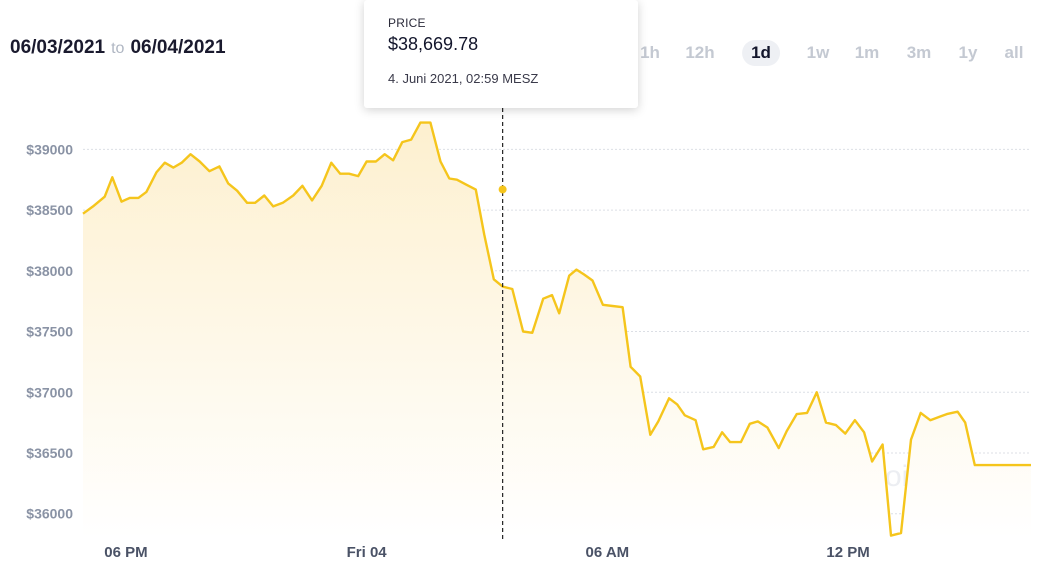  Describe the element at coordinates (818, 52) in the screenshot. I see `period-1w-button: 1w` at that location.